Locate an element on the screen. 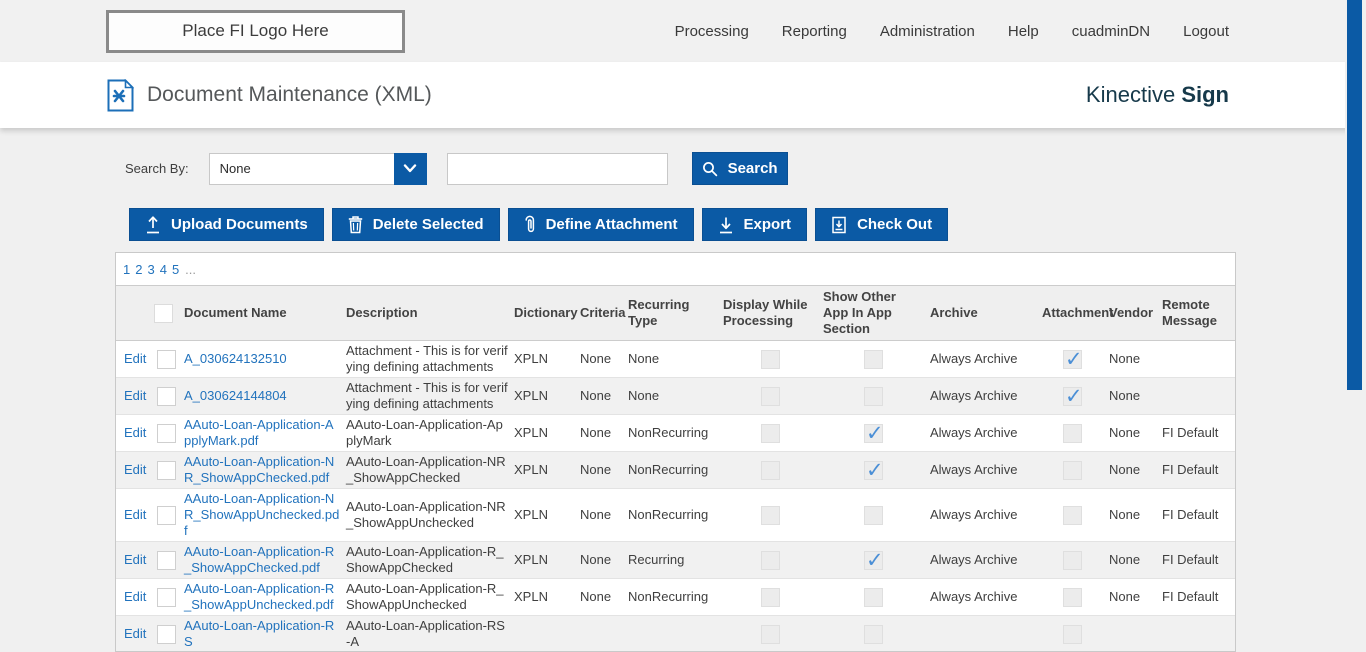  page-link-2: 2 is located at coordinates (138, 269).